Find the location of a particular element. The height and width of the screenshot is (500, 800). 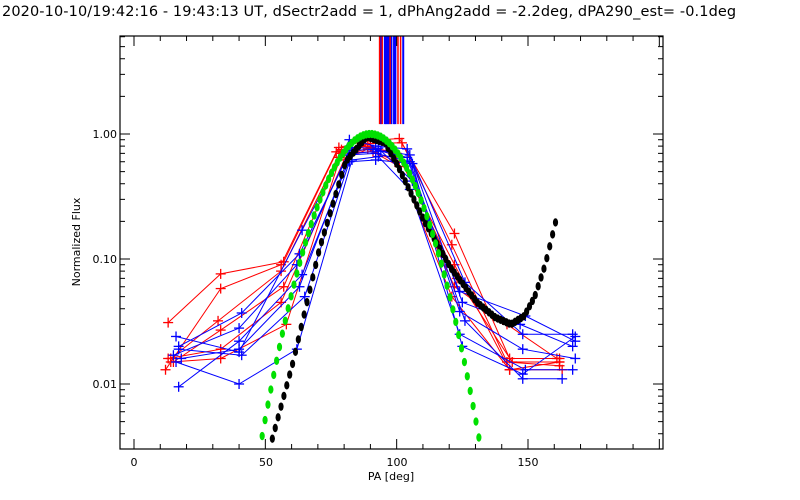

x-tick-label: 100 is located at coordinates (397, 462).